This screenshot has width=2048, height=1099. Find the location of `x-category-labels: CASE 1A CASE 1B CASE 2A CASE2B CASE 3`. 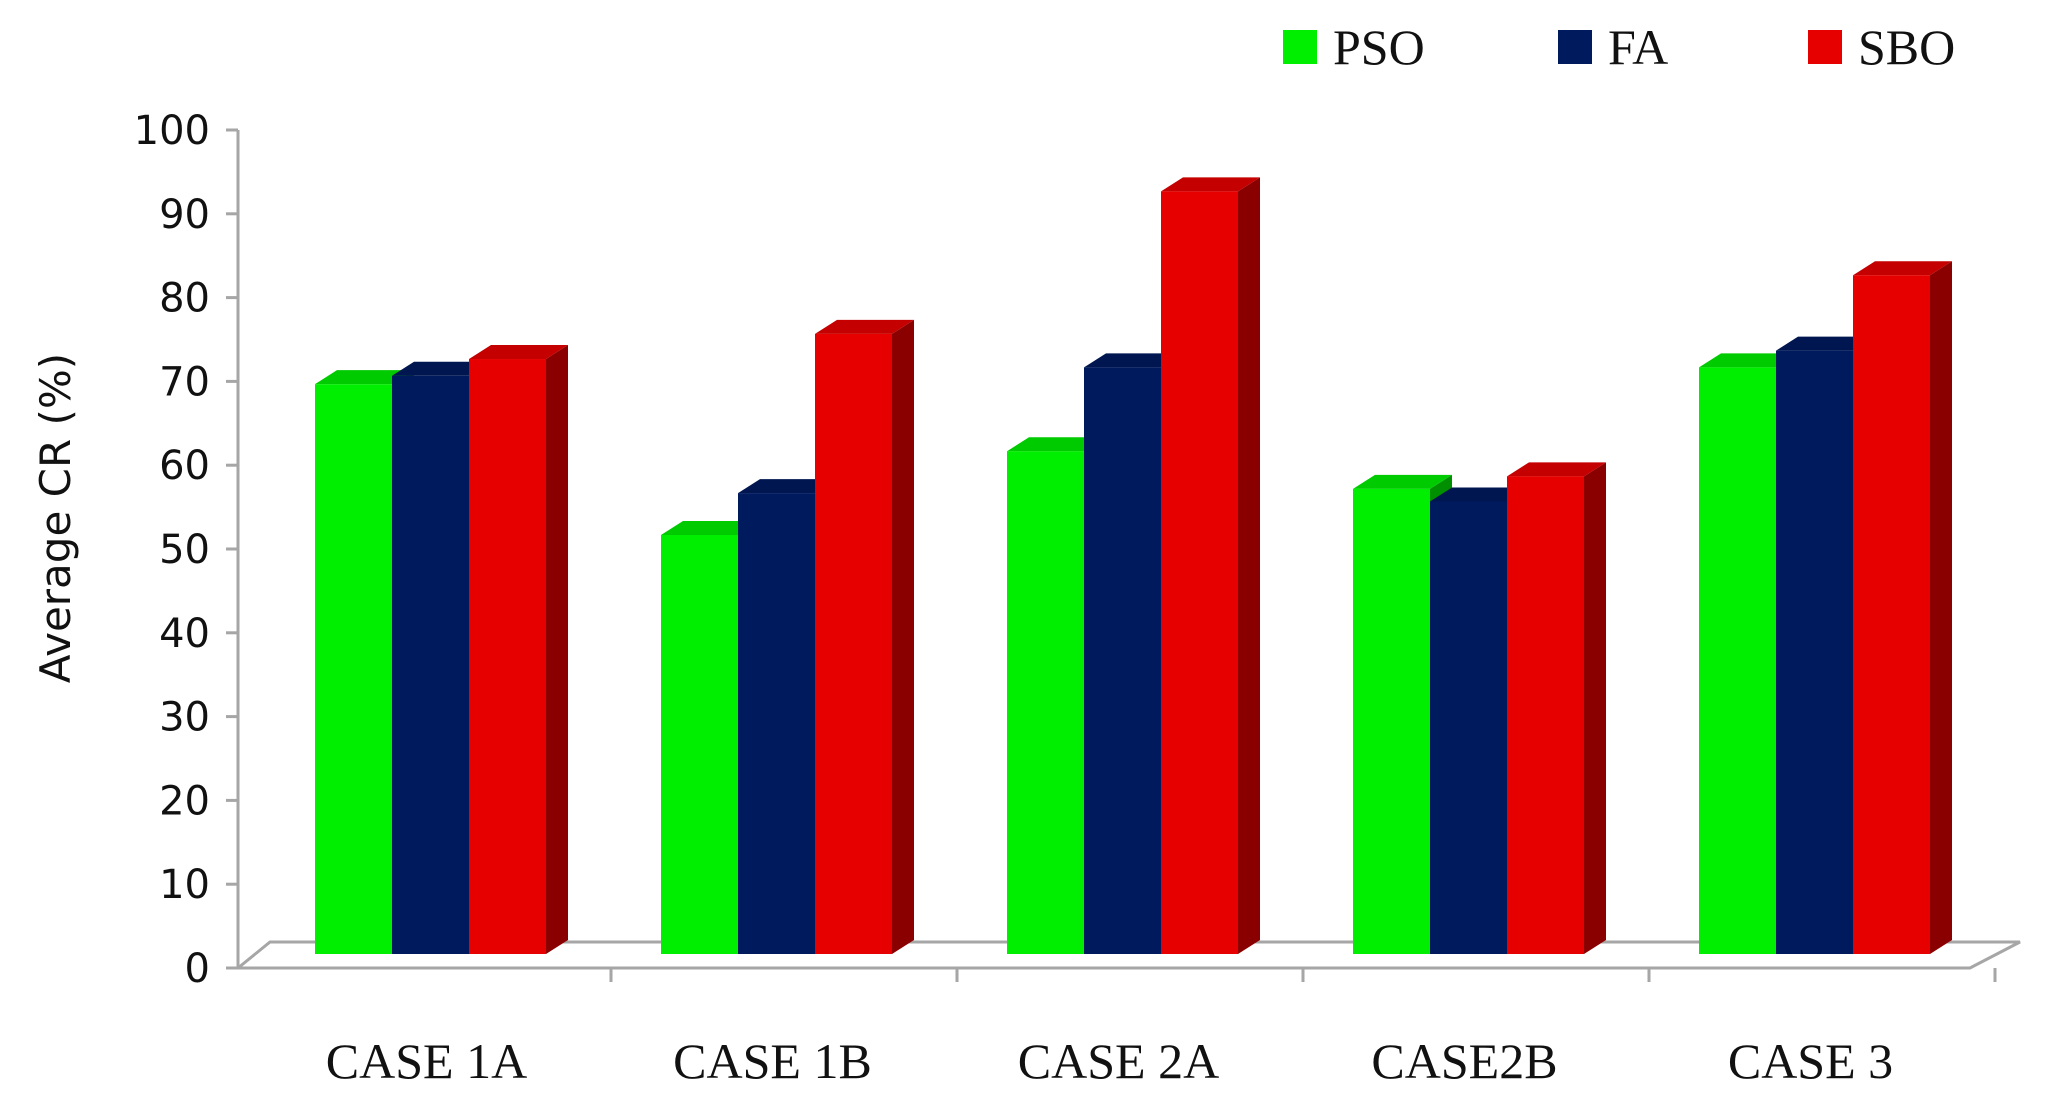

x-category-labels: CASE 1A CASE 1B CASE 2A CASE2B CASE 3 is located at coordinates (1109, 1061).